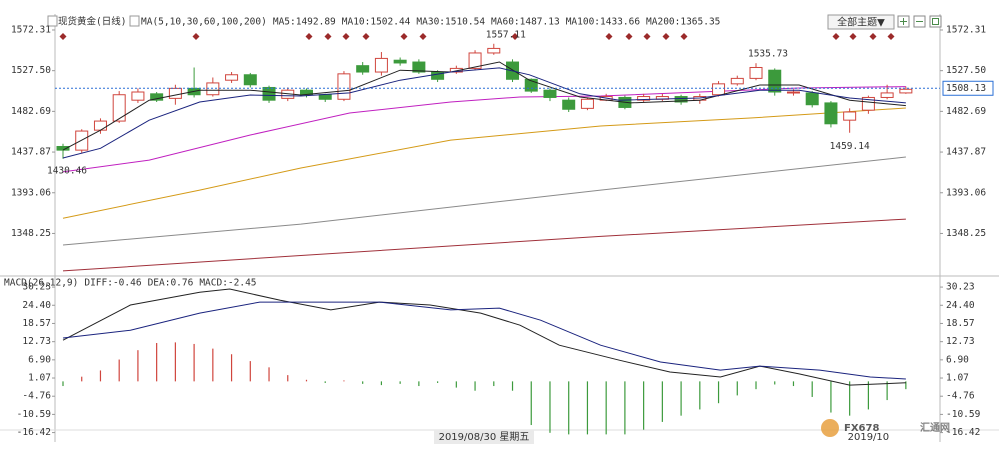 Image resolution: width=999 pixels, height=455 pixels. I want to click on settings-icon, so click(935, 21).